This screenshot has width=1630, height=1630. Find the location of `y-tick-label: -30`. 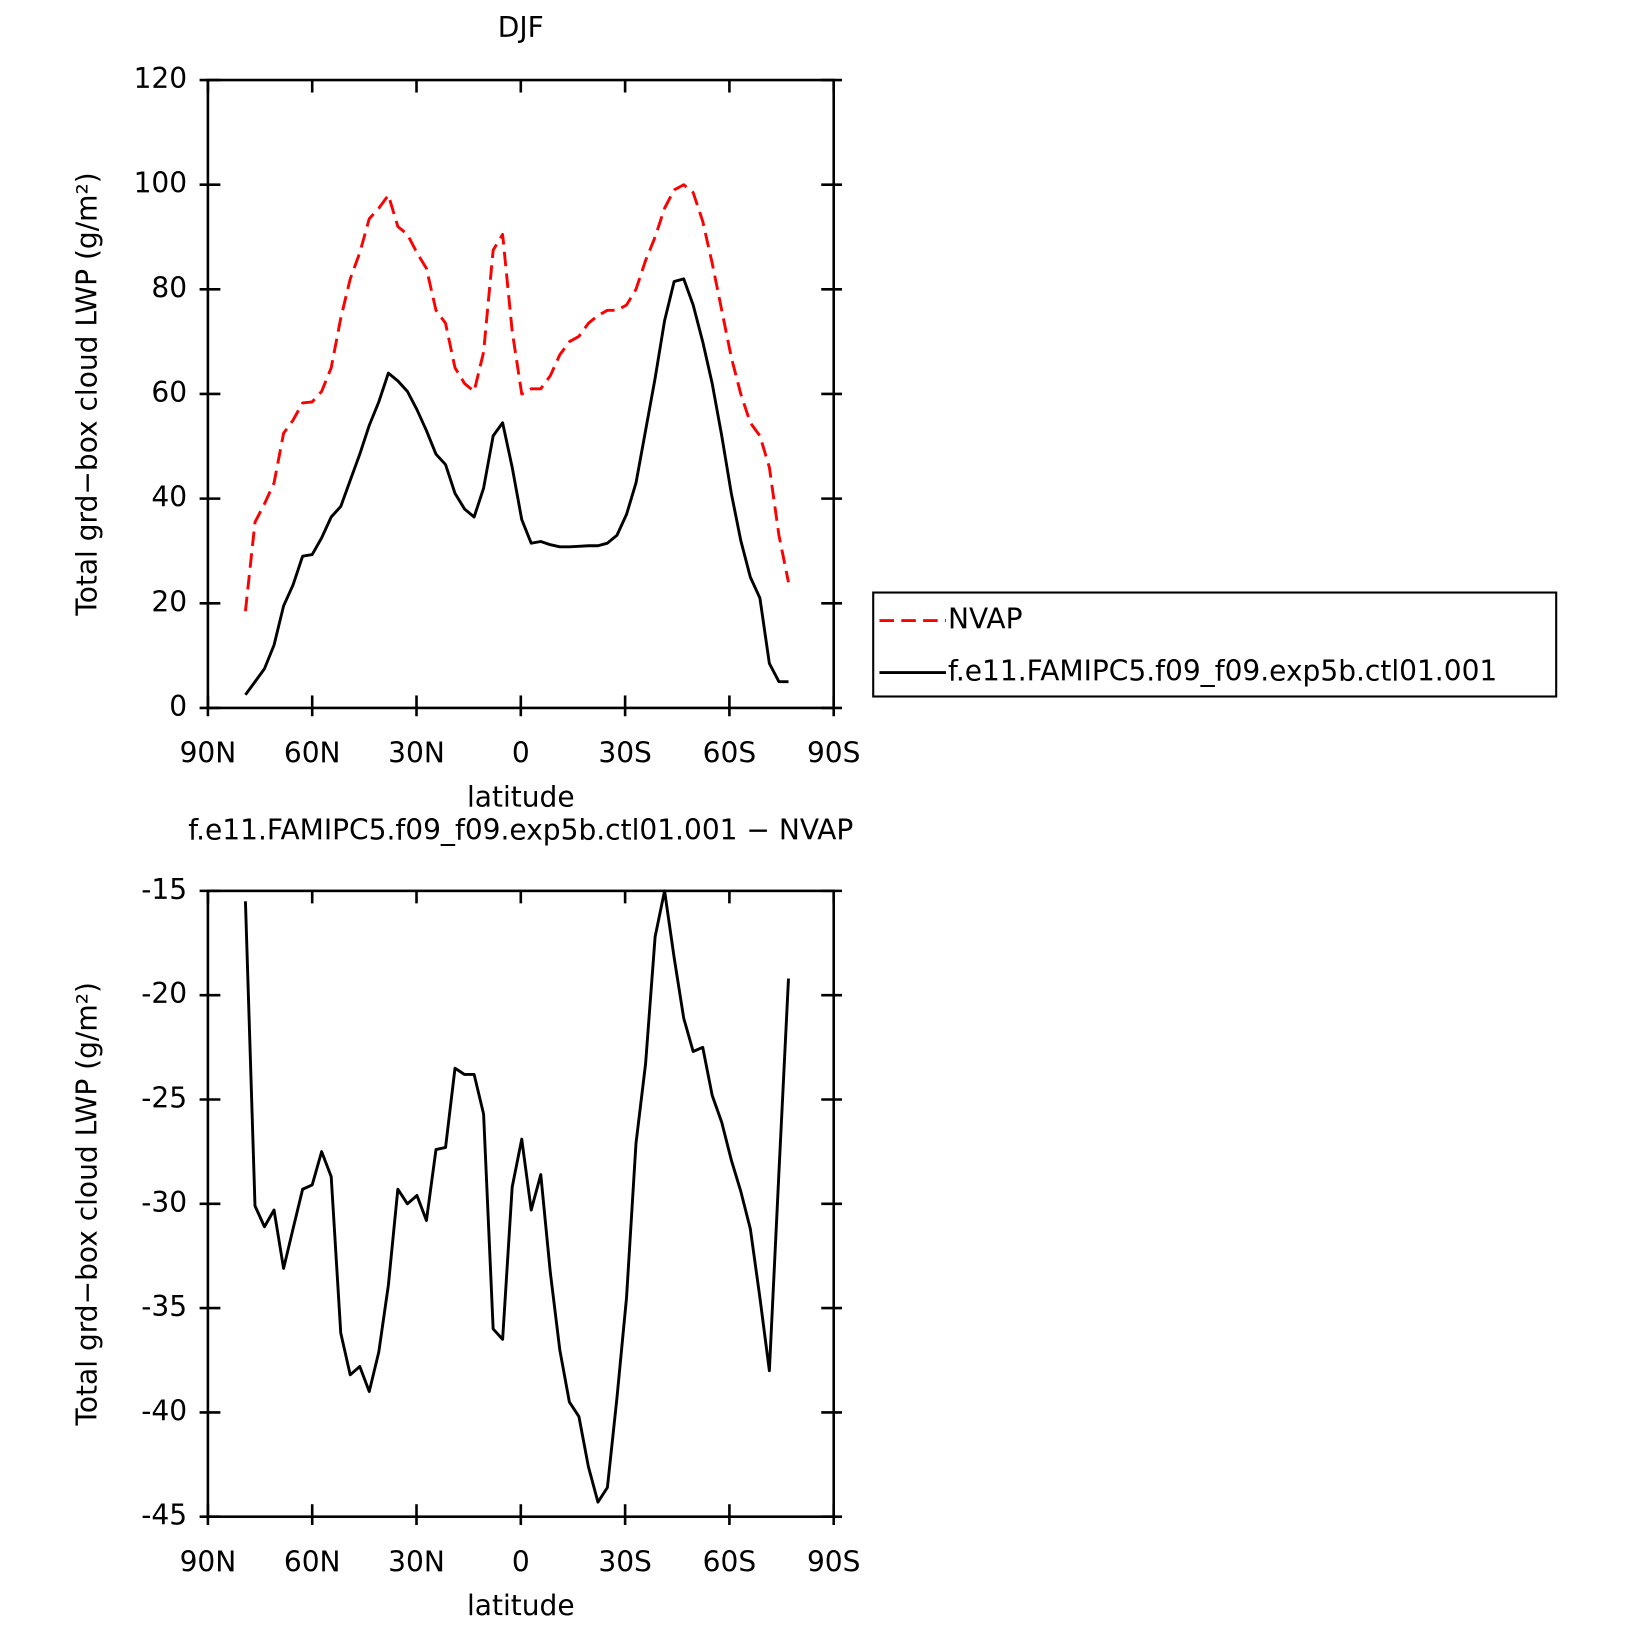

y-tick-label: -30 is located at coordinates (164, 1202).